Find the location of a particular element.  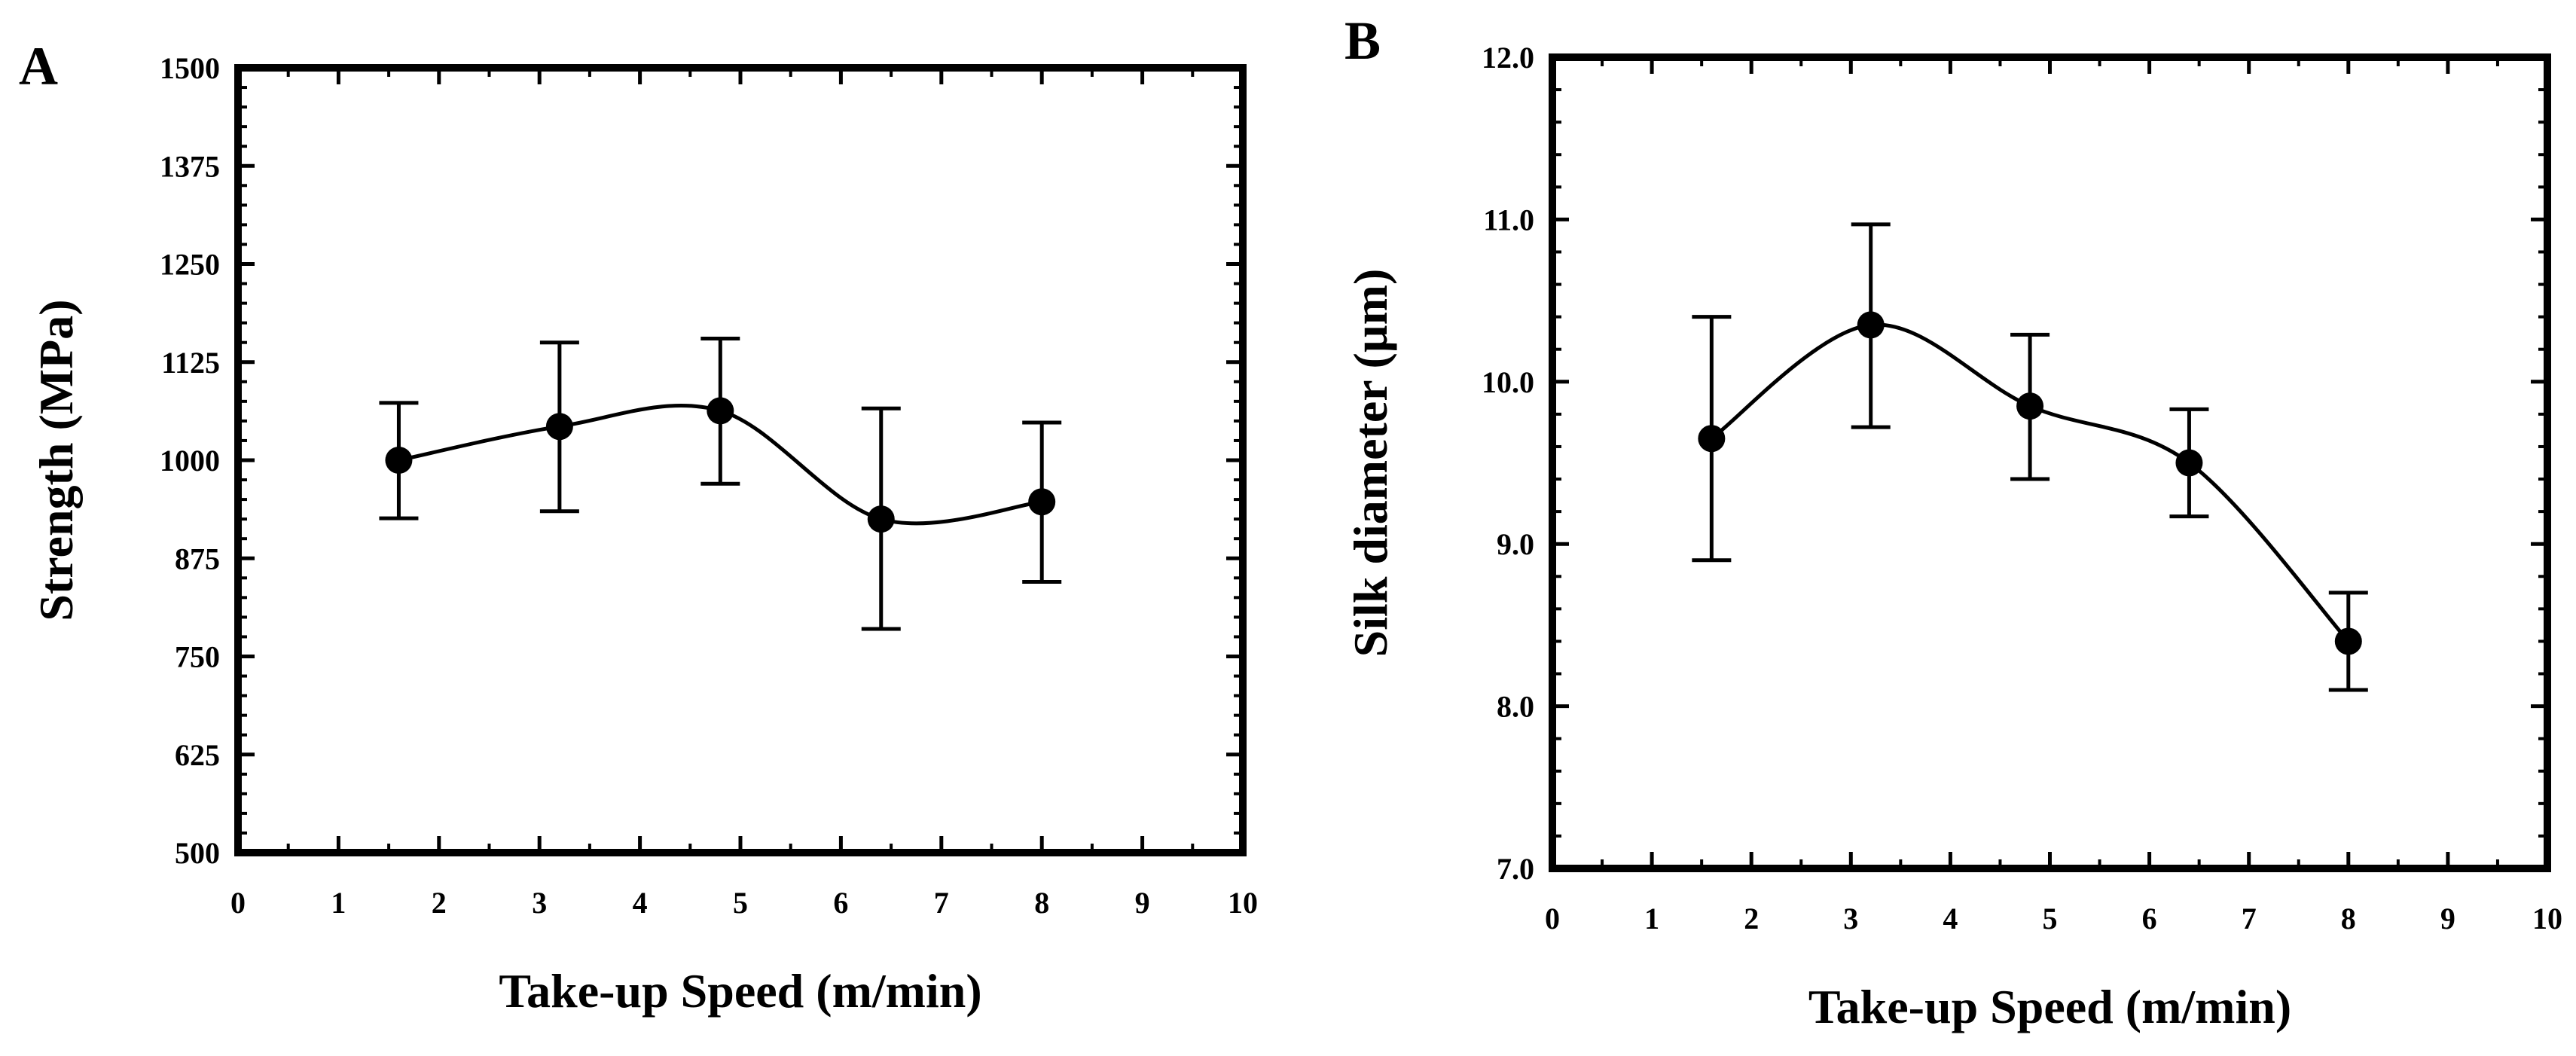

y-tick-label: 8.0 is located at coordinates (1516, 707).